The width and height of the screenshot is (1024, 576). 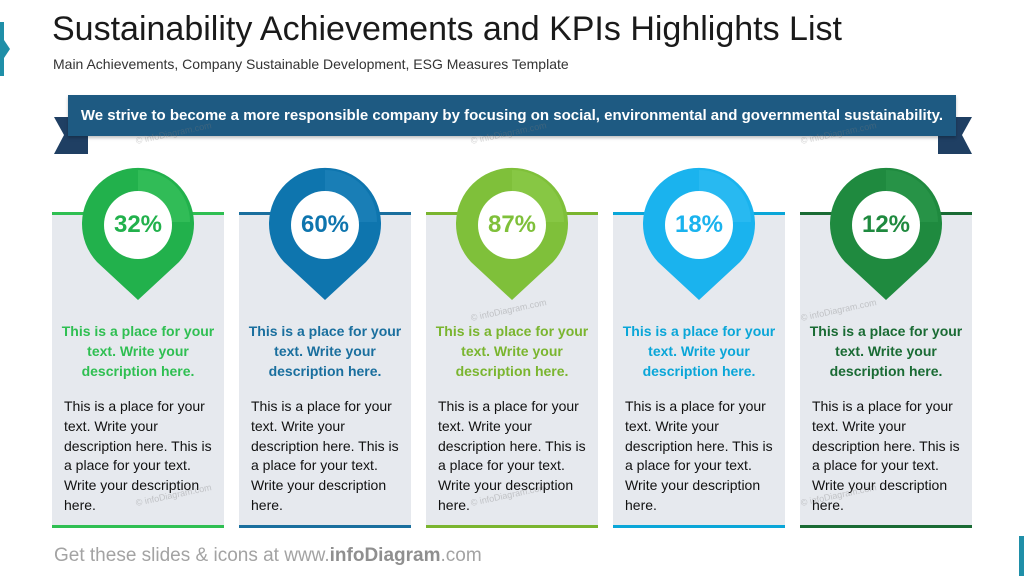 I want to click on kpi-percent: 87%, so click(x=512, y=224).